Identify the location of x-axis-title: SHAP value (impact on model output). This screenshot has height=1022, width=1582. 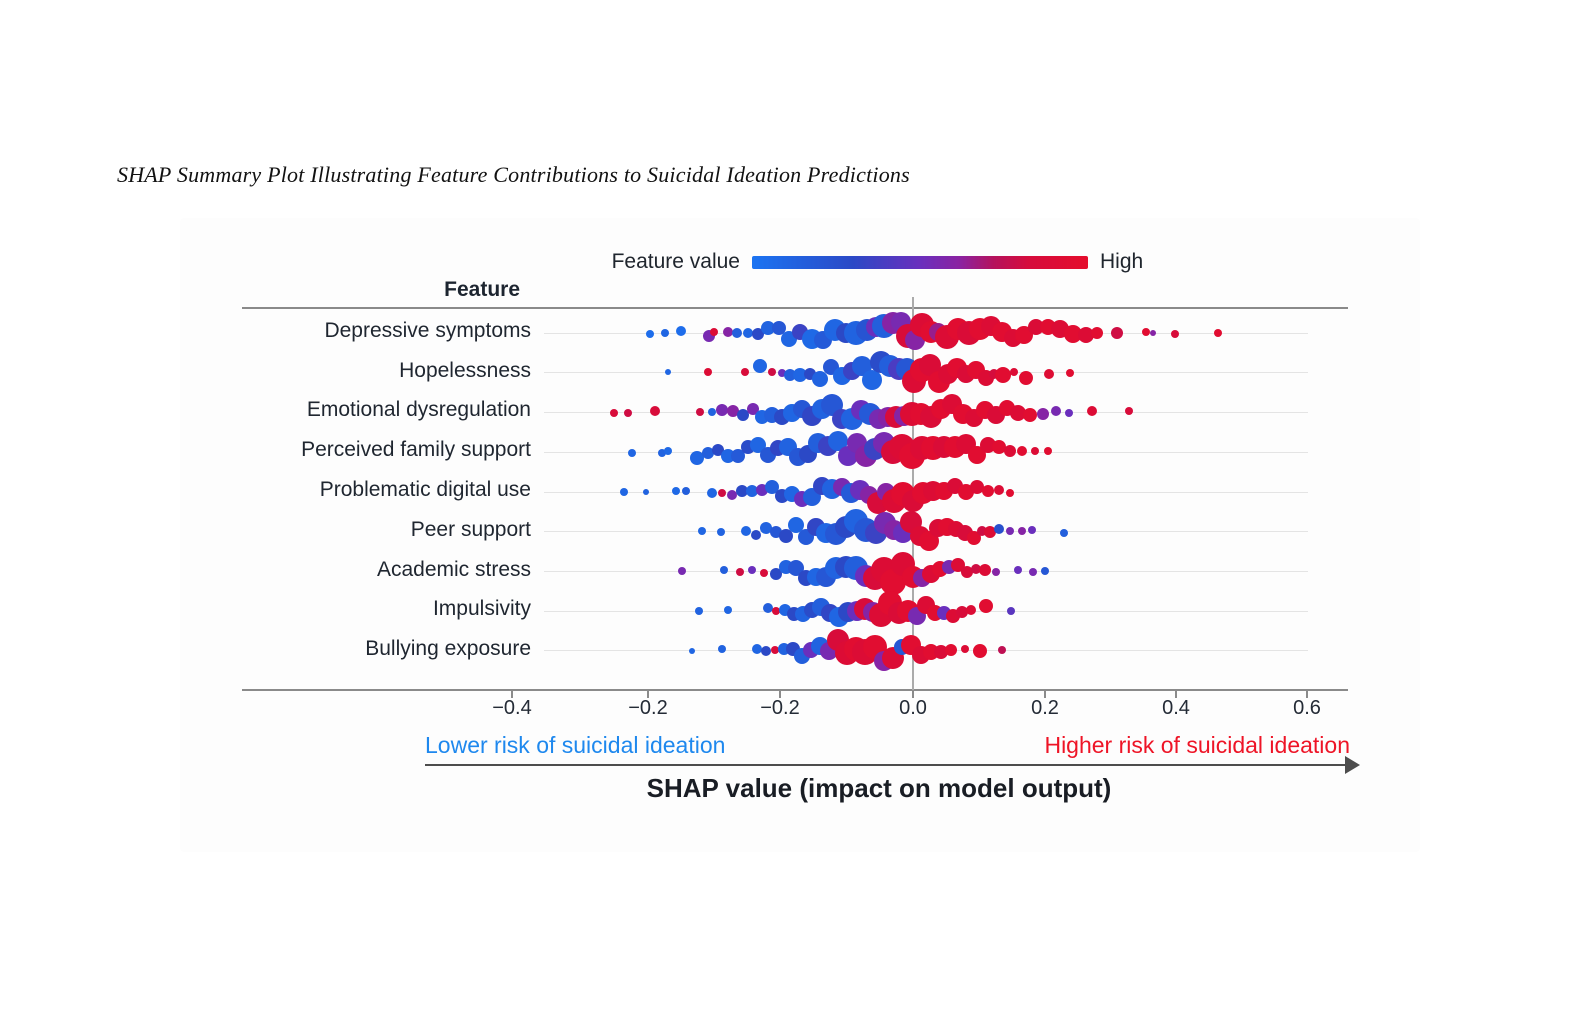
(879, 788).